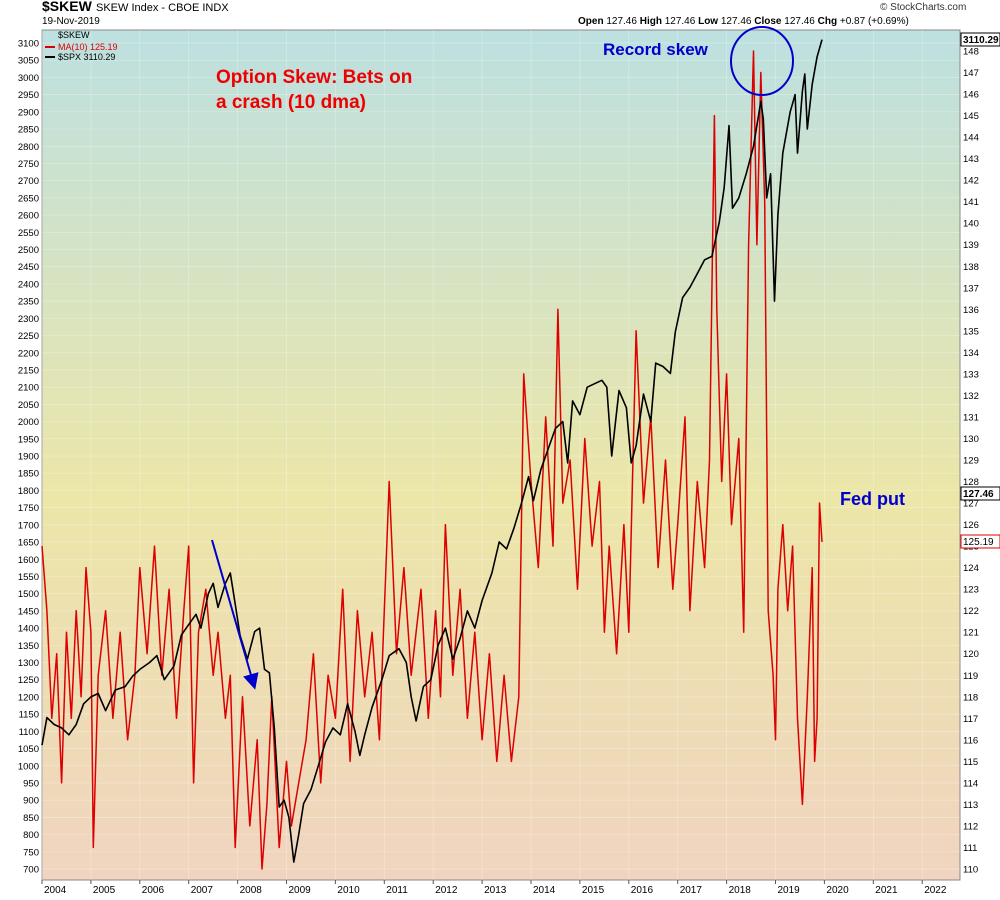  What do you see at coordinates (28, 130) in the screenshot?
I see `left-tick-label: 2850` at bounding box center [28, 130].